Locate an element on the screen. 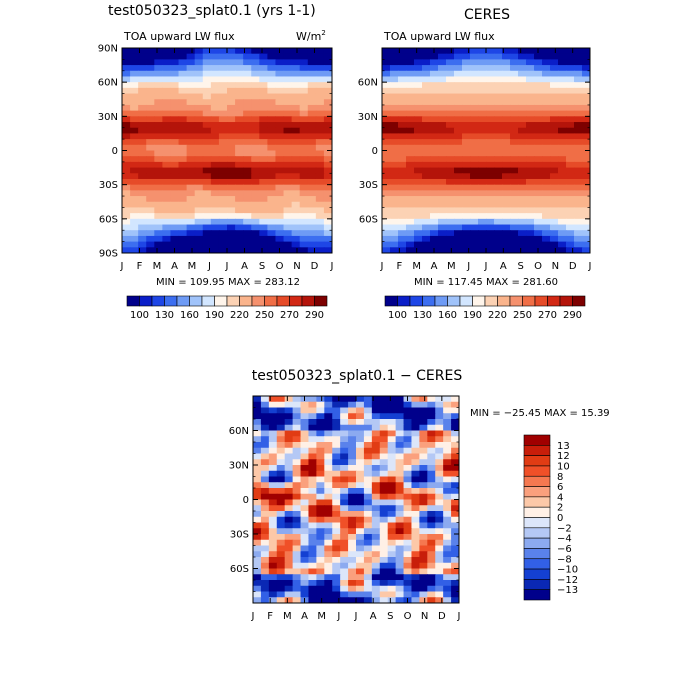 Image resolution: width=700 pixels, height=700 pixels. y-tick-label: 60S is located at coordinates (108, 219).